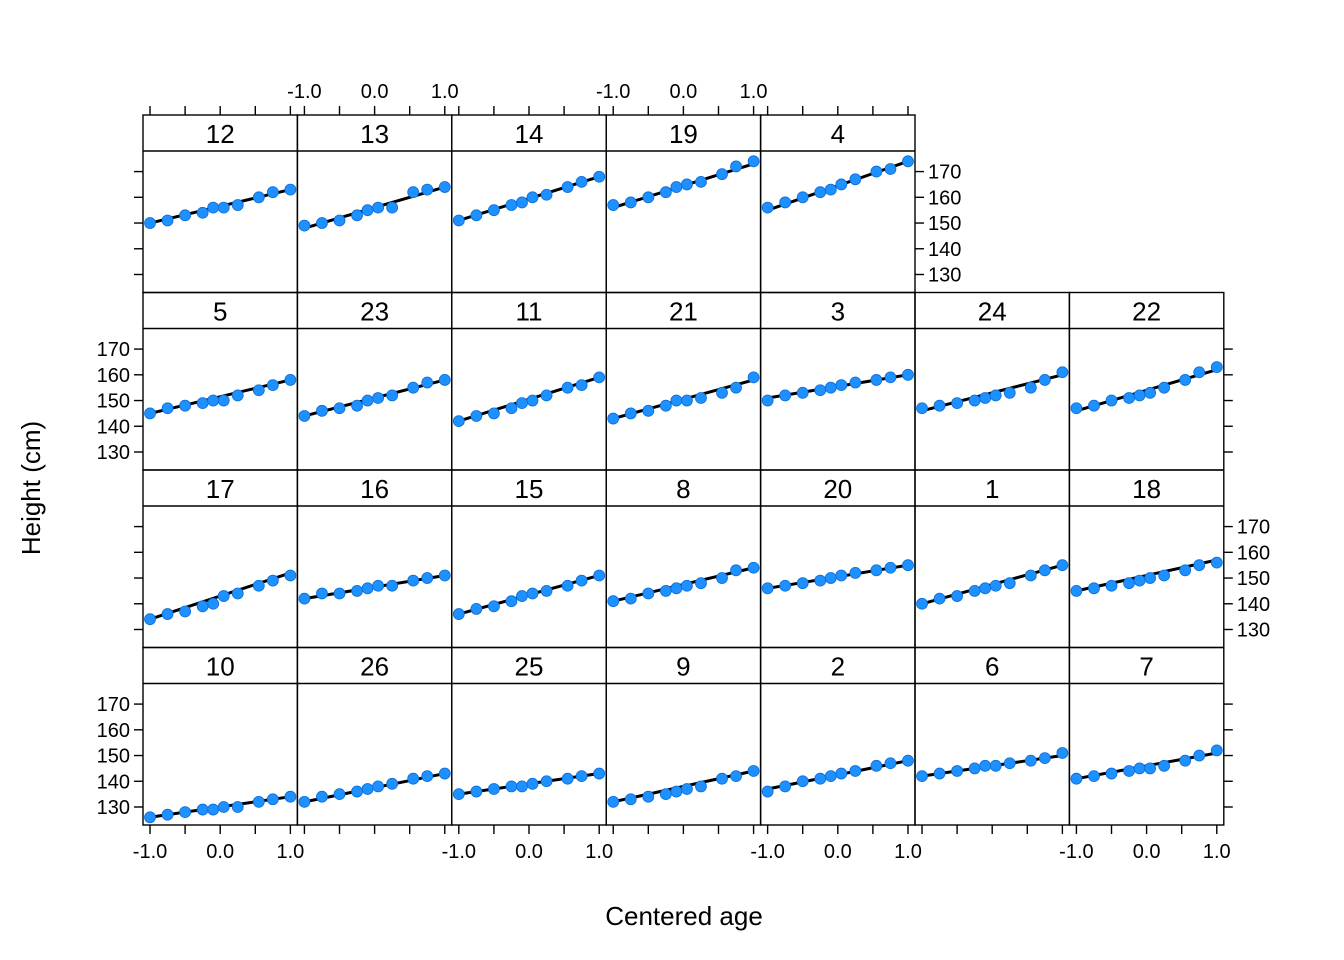 Image resolution: width=1344 pixels, height=960 pixels. Describe the element at coordinates (837, 381) in the screenshot. I see `panel-3: 3` at that location.